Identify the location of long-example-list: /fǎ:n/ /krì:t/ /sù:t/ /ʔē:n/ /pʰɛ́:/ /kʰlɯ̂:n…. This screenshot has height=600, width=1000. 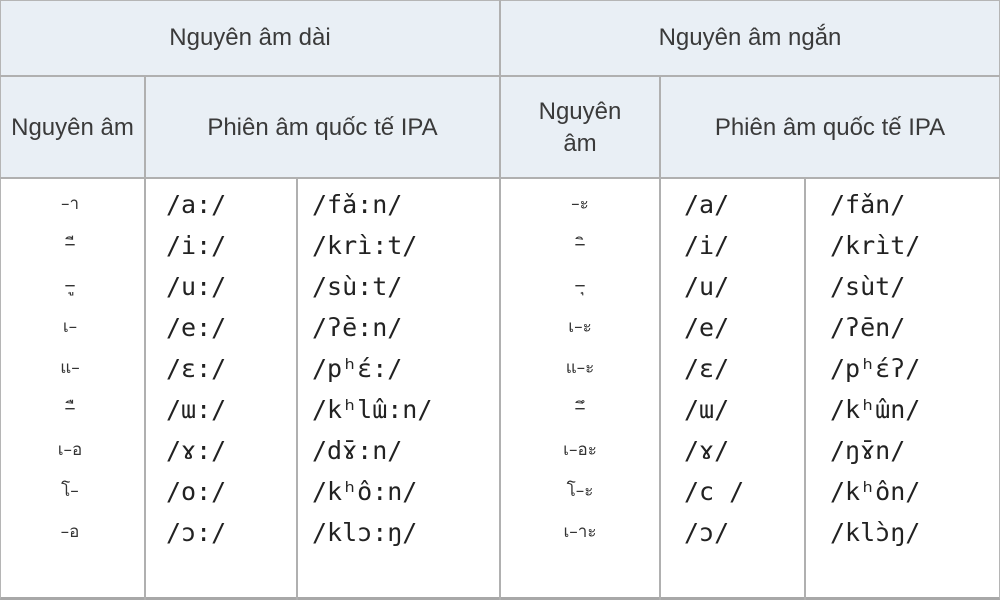
(372, 368).